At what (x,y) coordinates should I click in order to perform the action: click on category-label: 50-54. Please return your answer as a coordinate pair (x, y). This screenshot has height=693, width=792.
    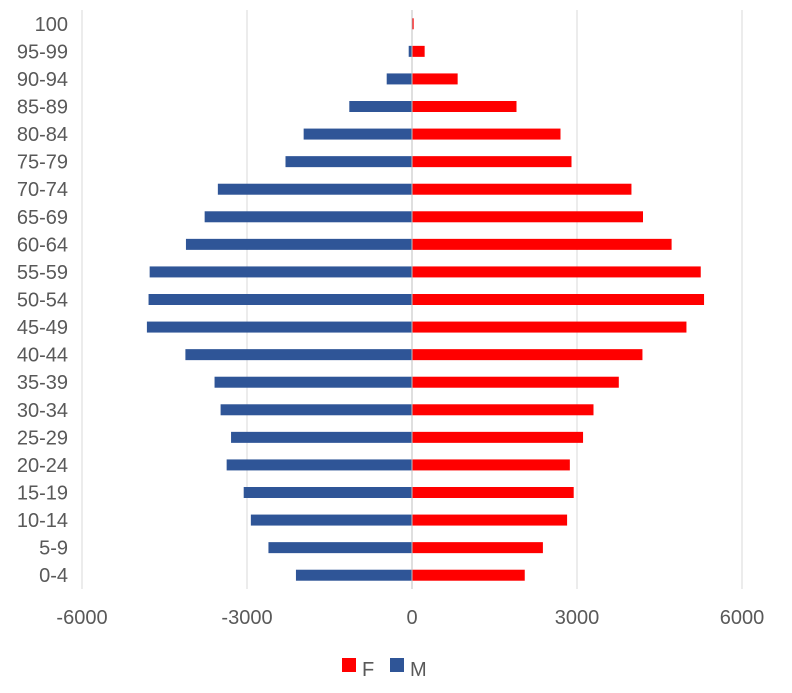
    Looking at the image, I should click on (42, 301).